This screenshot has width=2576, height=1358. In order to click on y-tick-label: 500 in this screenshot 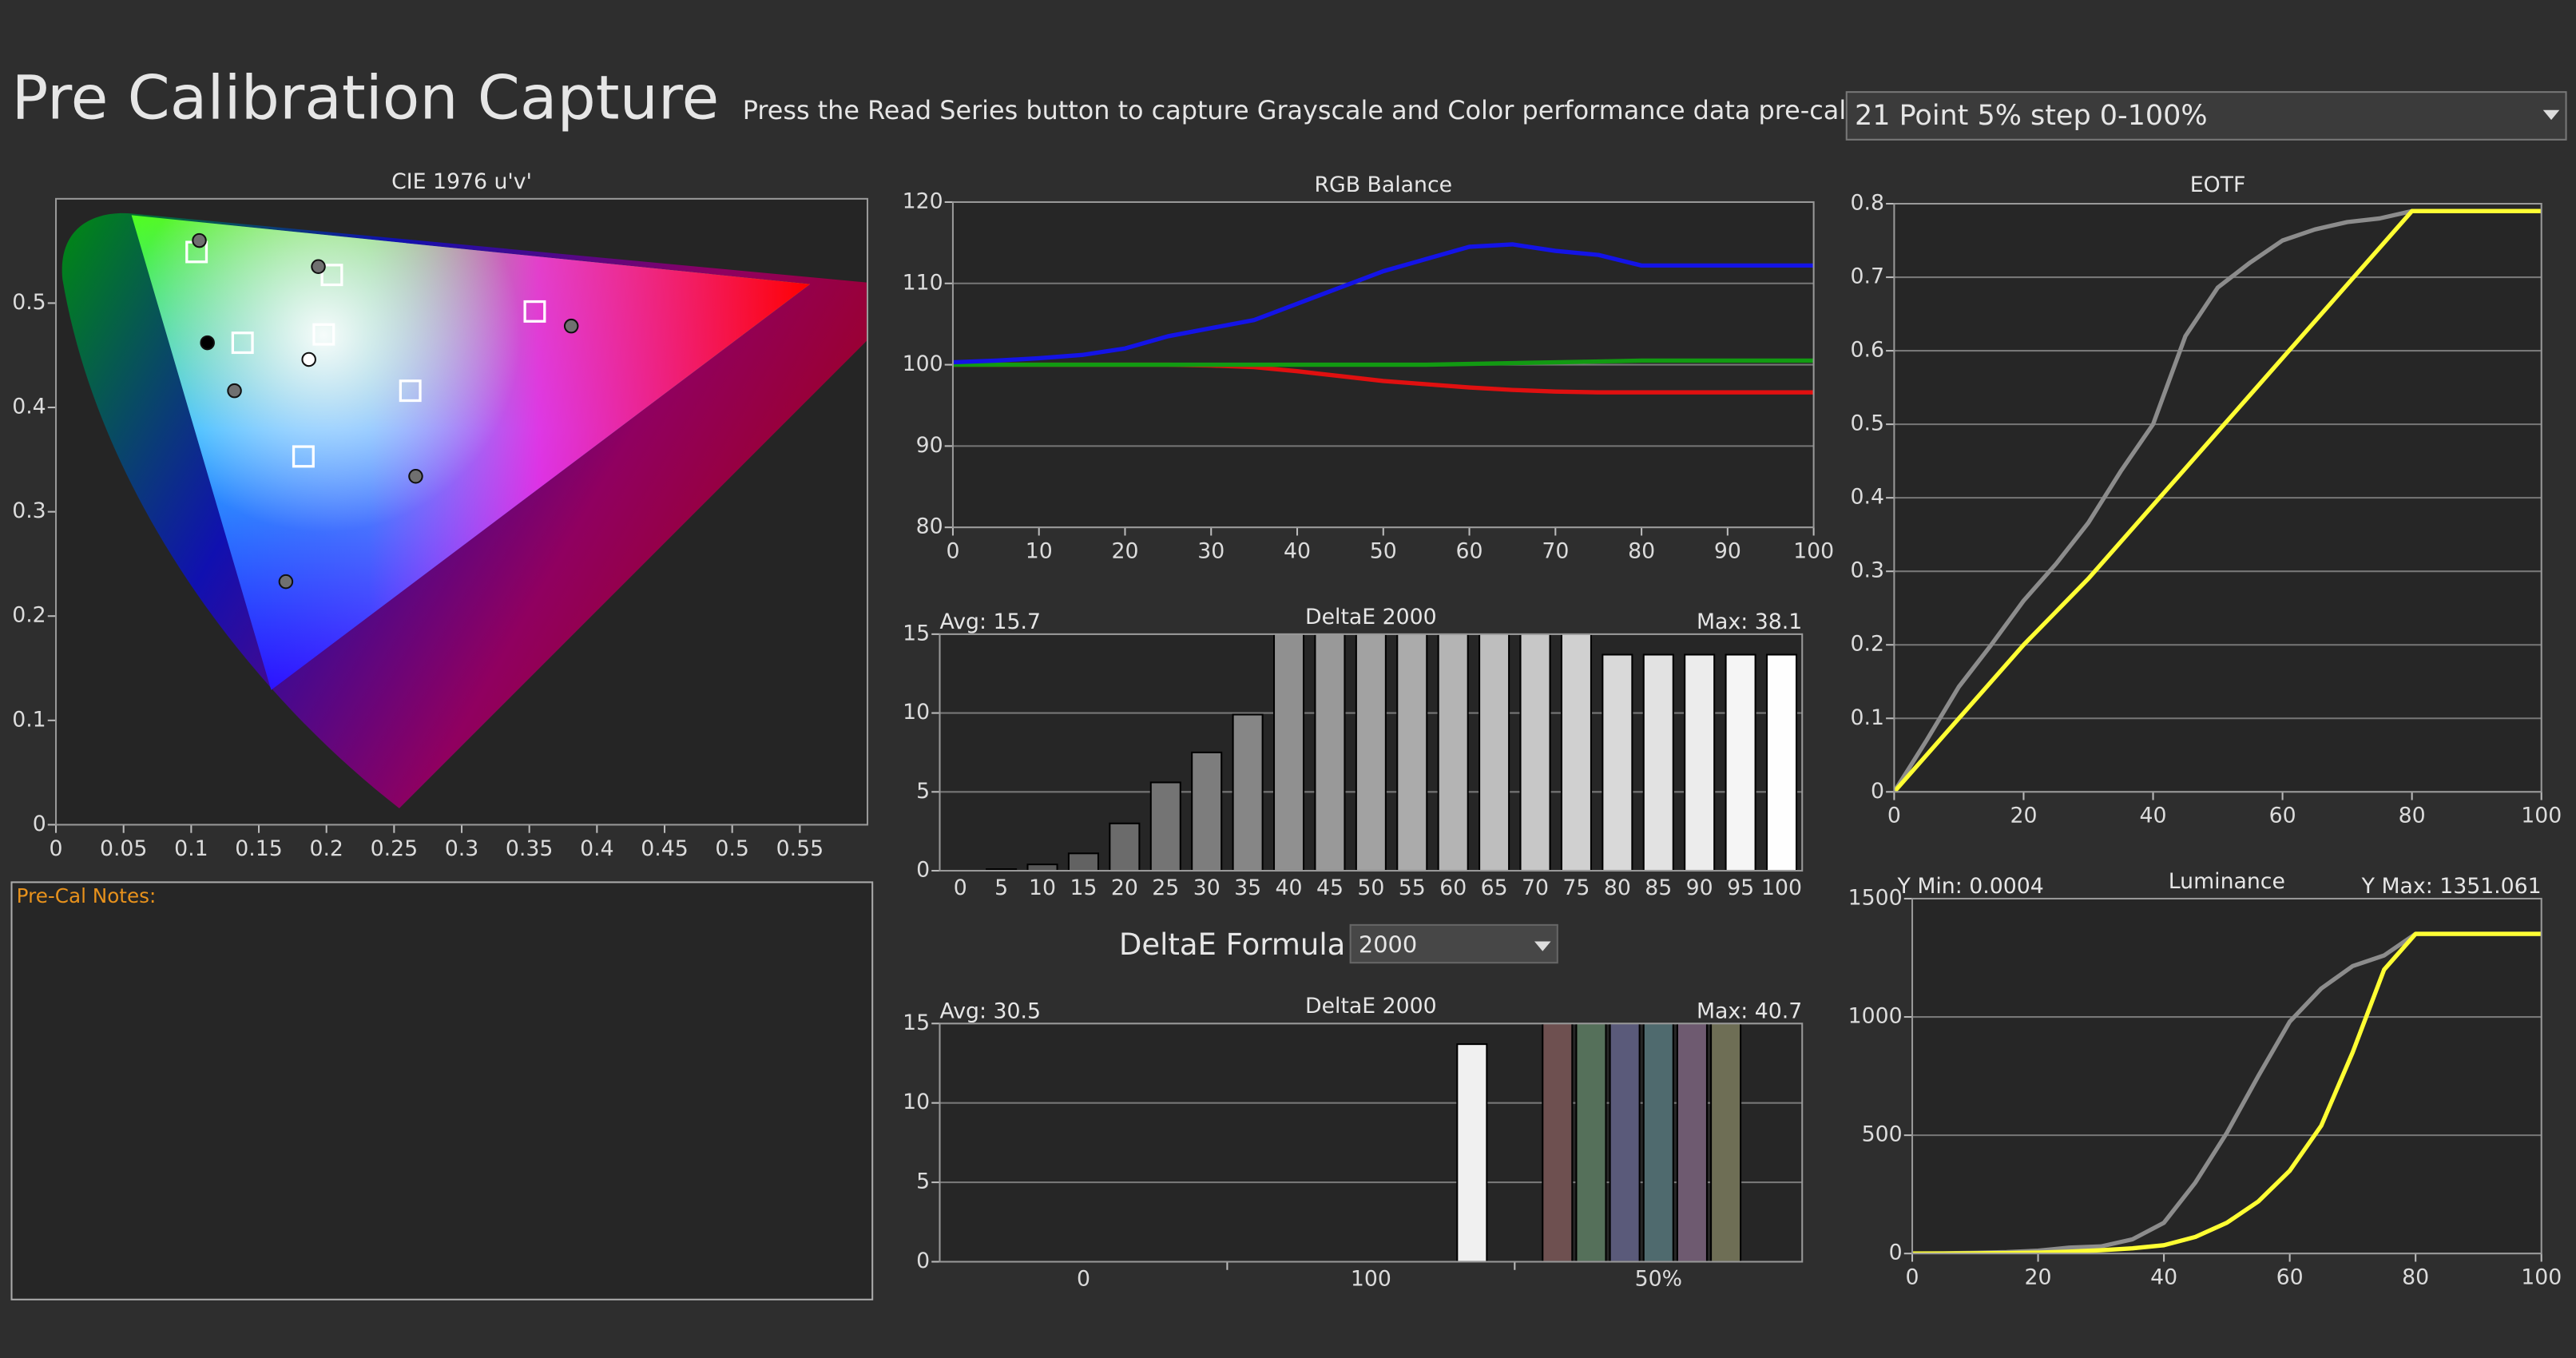, I will do `click(1883, 1134)`.